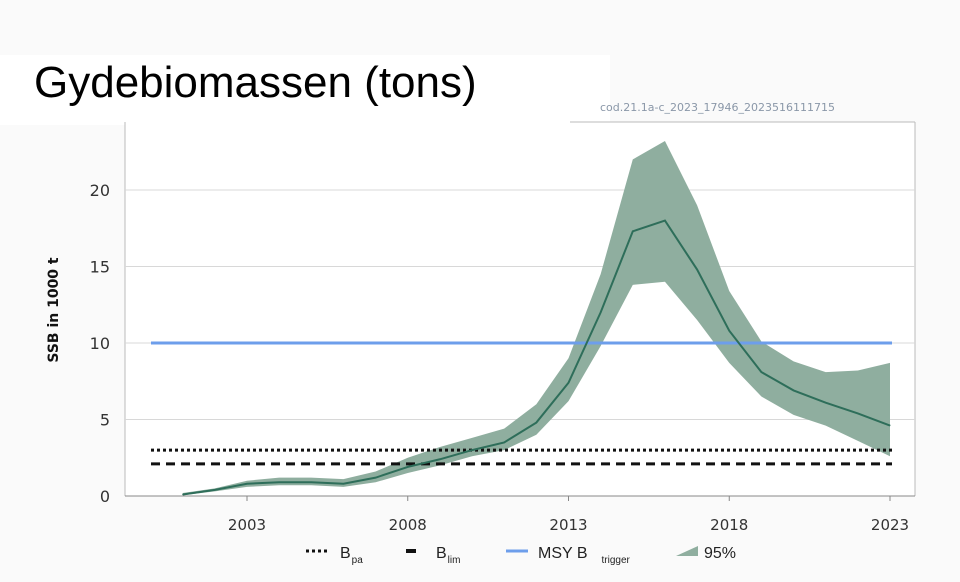 The image size is (960, 582). I want to click on x-tick-label: 2008, so click(408, 525).